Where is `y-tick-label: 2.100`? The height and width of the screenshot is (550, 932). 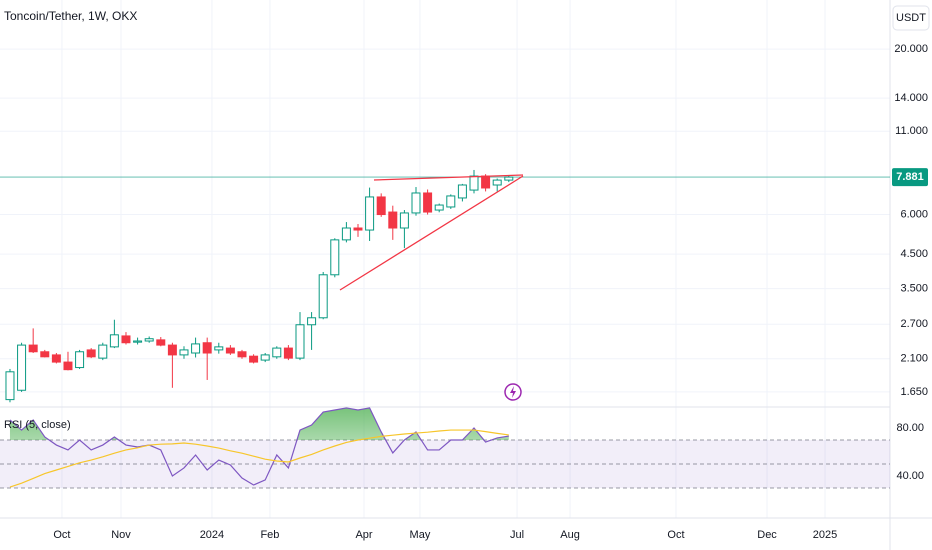 y-tick-label: 2.100 is located at coordinates (914, 359).